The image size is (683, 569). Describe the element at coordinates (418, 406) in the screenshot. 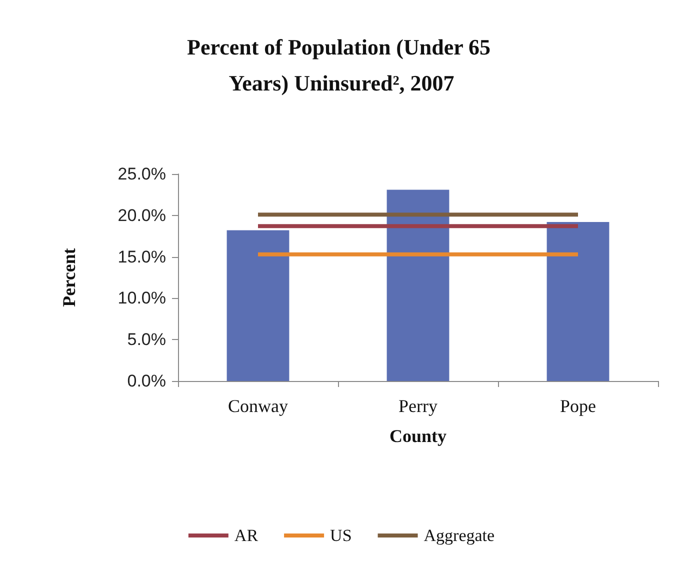

I see `x-tick-label: Perry` at that location.